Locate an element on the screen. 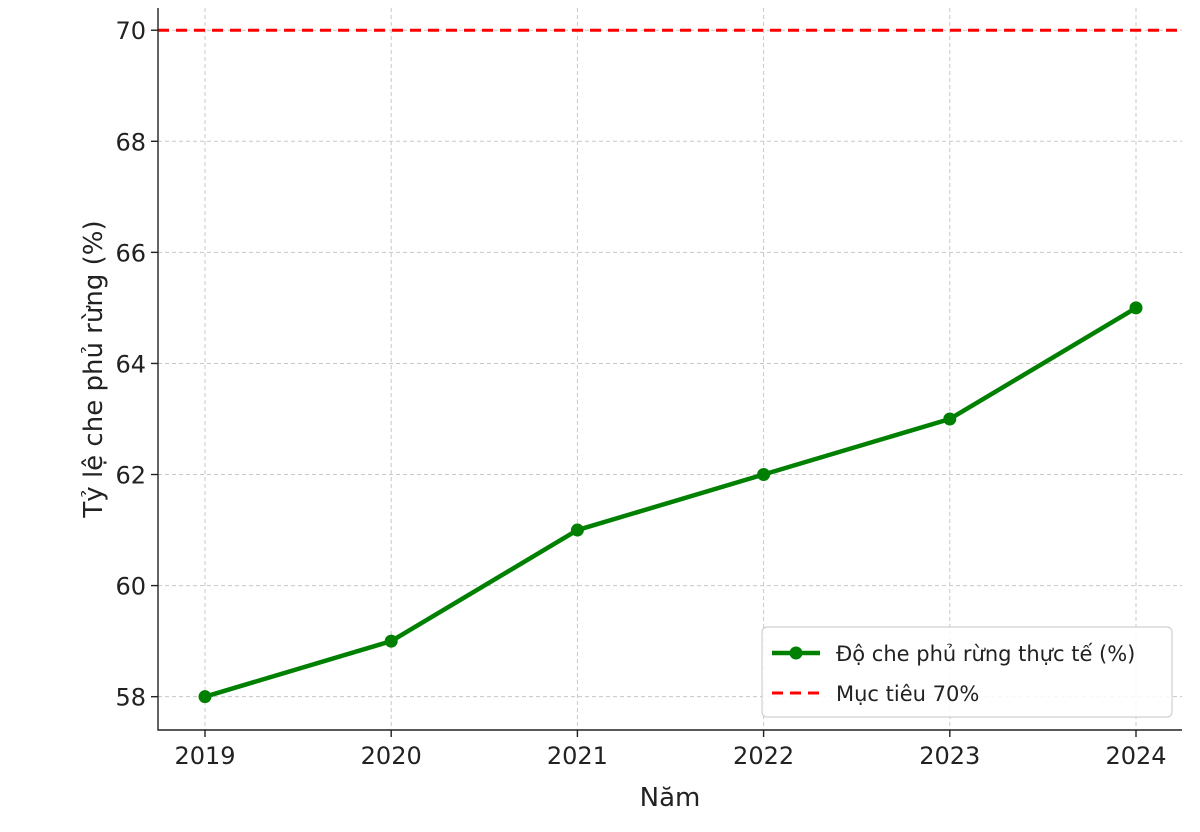  legend-box is located at coordinates (967, 672).